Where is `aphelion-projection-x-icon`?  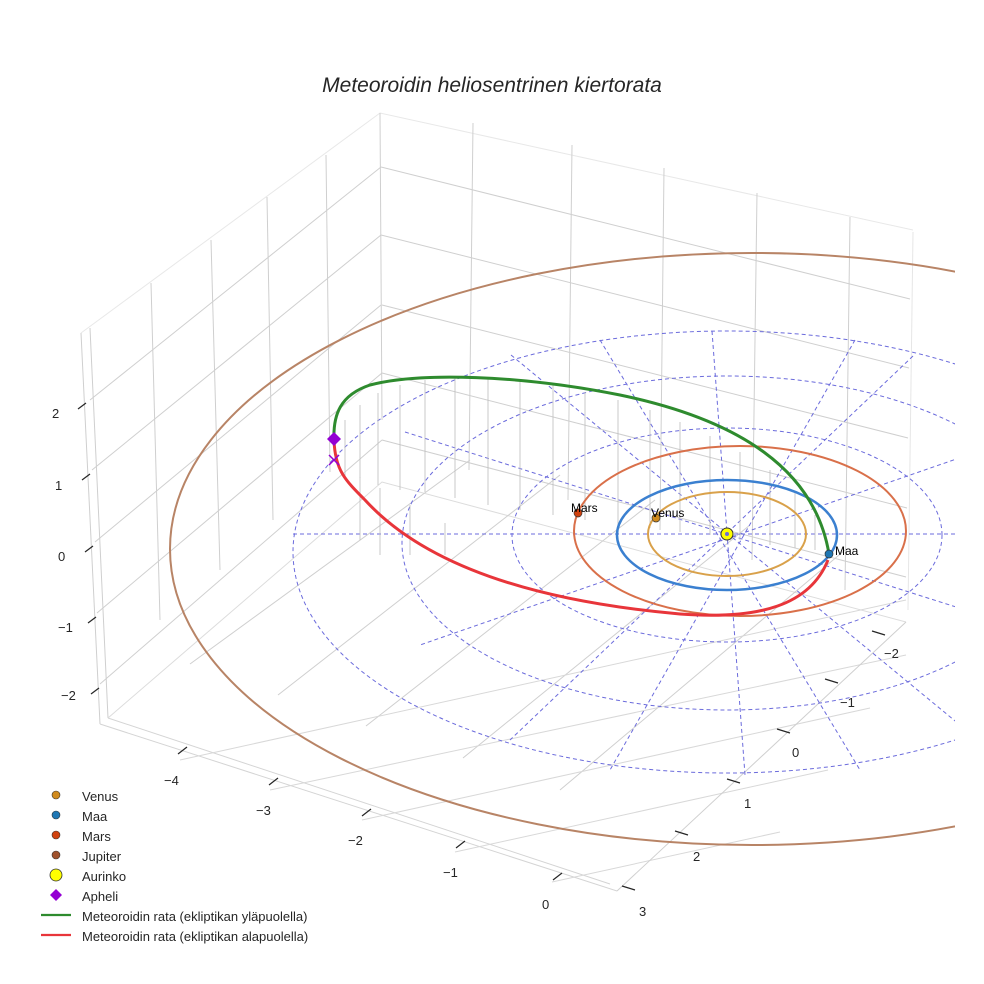
aphelion-projection-x-icon is located at coordinates (334, 460).